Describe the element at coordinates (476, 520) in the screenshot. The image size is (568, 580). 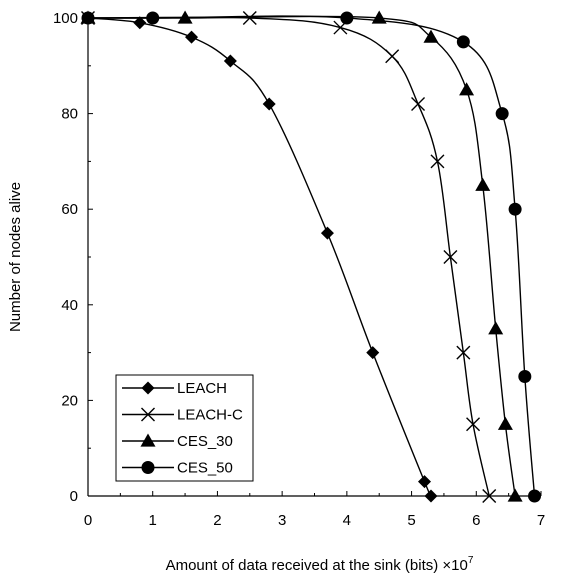
I see `x-tick-label: 6` at that location.